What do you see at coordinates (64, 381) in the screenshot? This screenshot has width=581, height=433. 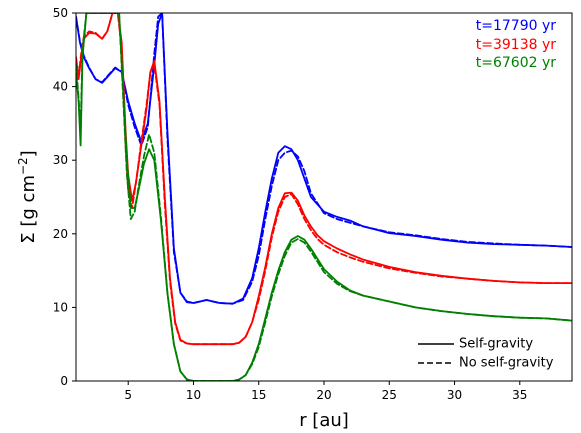 I see `y-tick-label: 0` at bounding box center [64, 381].